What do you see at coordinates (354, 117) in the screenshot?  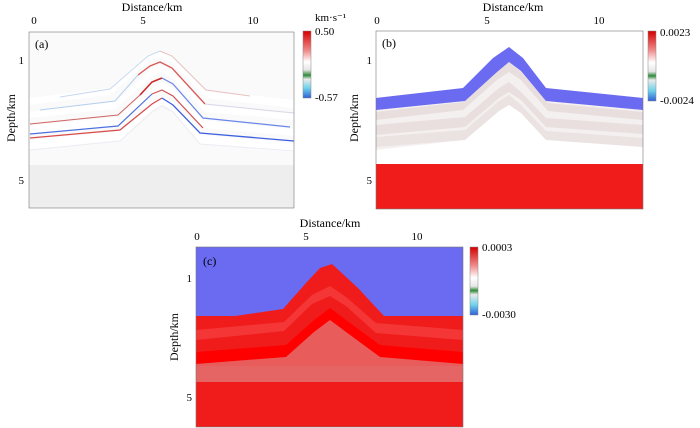 I see `panel-b-y-title: Depth/km` at bounding box center [354, 117].